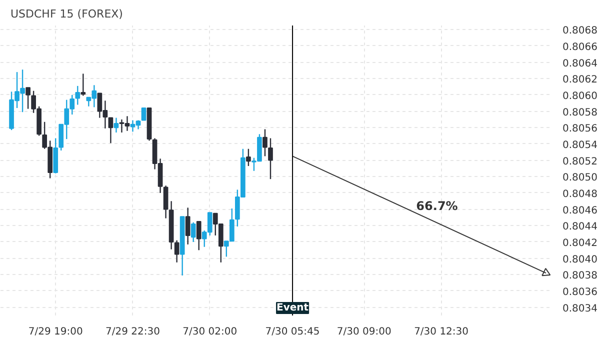  Describe the element at coordinates (580, 129) in the screenshot. I see `y-tick-label: 0.8056` at that location.